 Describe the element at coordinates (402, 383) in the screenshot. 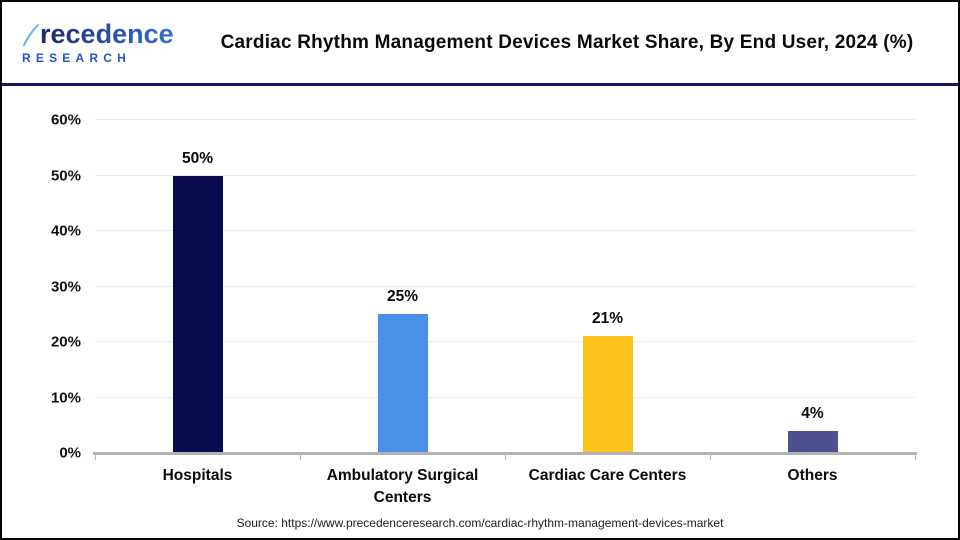

I see `bar-ambulatory-surgical-centers` at that location.